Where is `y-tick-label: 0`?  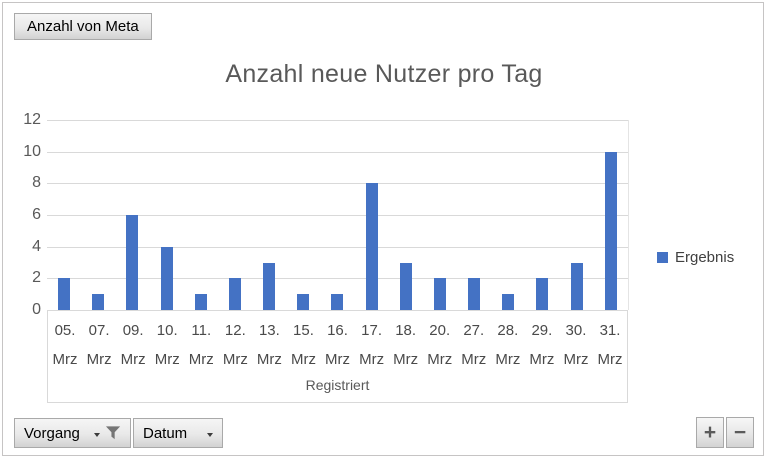
y-tick-label: 0 is located at coordinates (36, 309).